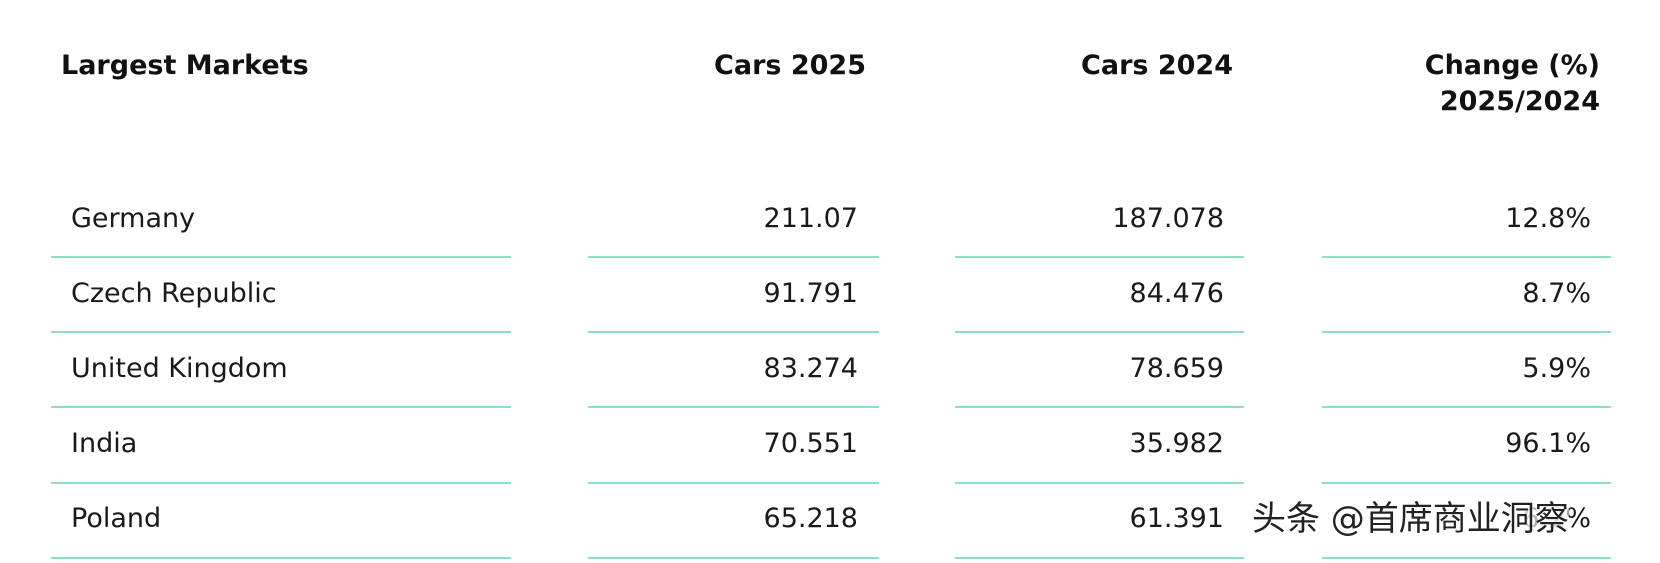 The image size is (1660, 563). Describe the element at coordinates (1512, 83) in the screenshot. I see `header-cell: Change (%) 2025/2024` at that location.